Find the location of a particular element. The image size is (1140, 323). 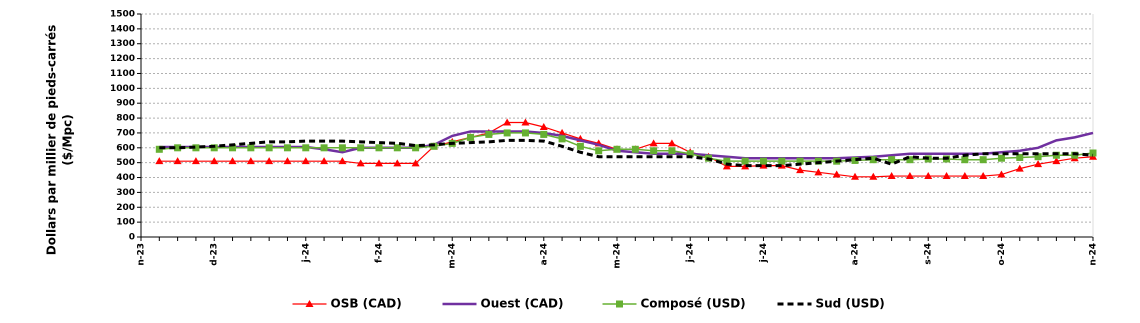

x-tick-label: f-24 is located at coordinates (380, 253).